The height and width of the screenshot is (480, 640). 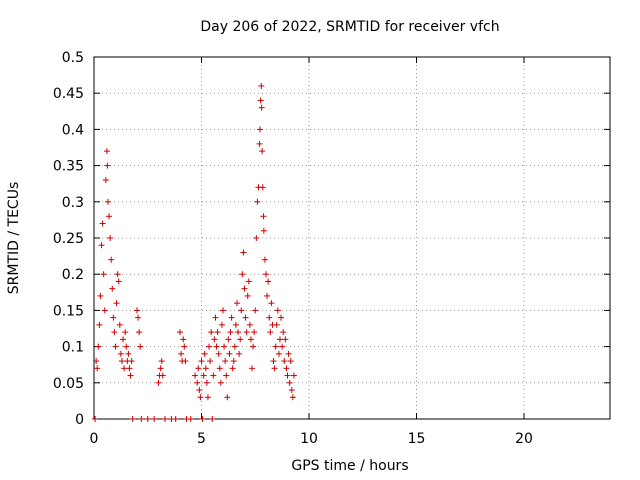 What do you see at coordinates (349, 466) in the screenshot?
I see `x-axis-label: GPS time / hours` at bounding box center [349, 466].